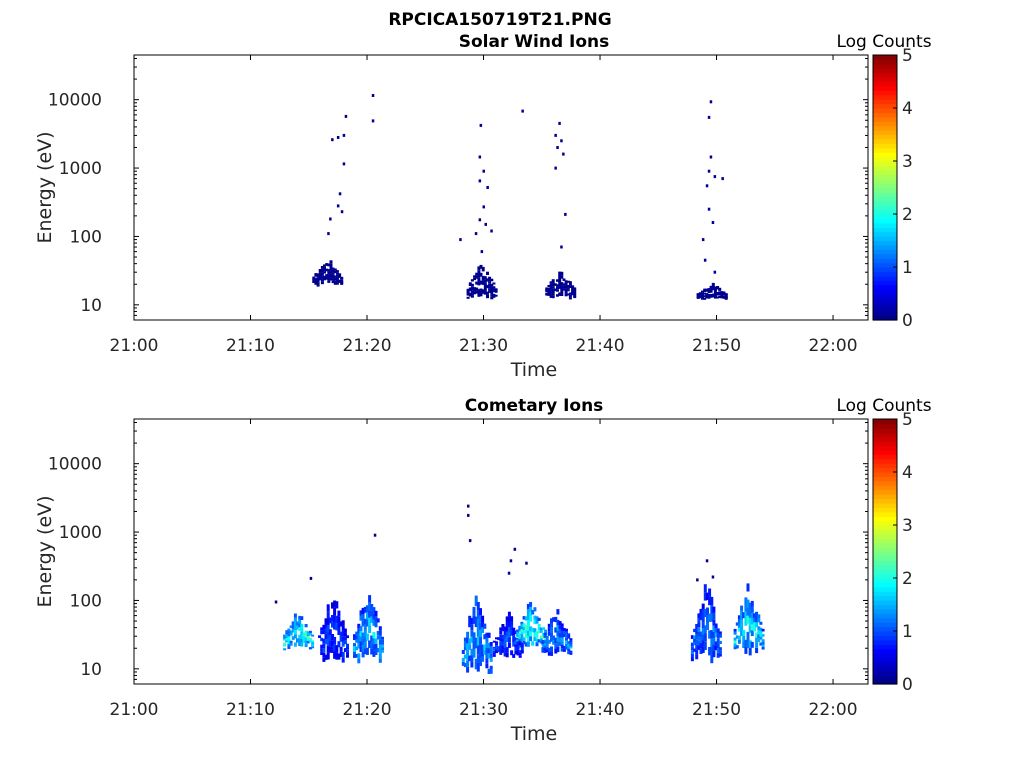  Describe the element at coordinates (534, 42) in the screenshot. I see `panel-title: Solar Wind Ions` at that location.